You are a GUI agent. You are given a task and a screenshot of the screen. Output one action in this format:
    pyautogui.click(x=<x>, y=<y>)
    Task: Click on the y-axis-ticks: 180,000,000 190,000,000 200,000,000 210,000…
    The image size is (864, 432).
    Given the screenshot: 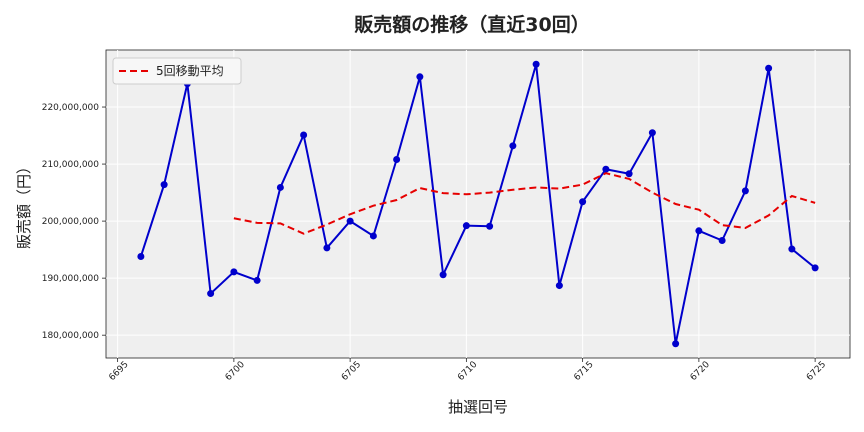 What is the action you would take?
    pyautogui.click(x=74, y=222)
    